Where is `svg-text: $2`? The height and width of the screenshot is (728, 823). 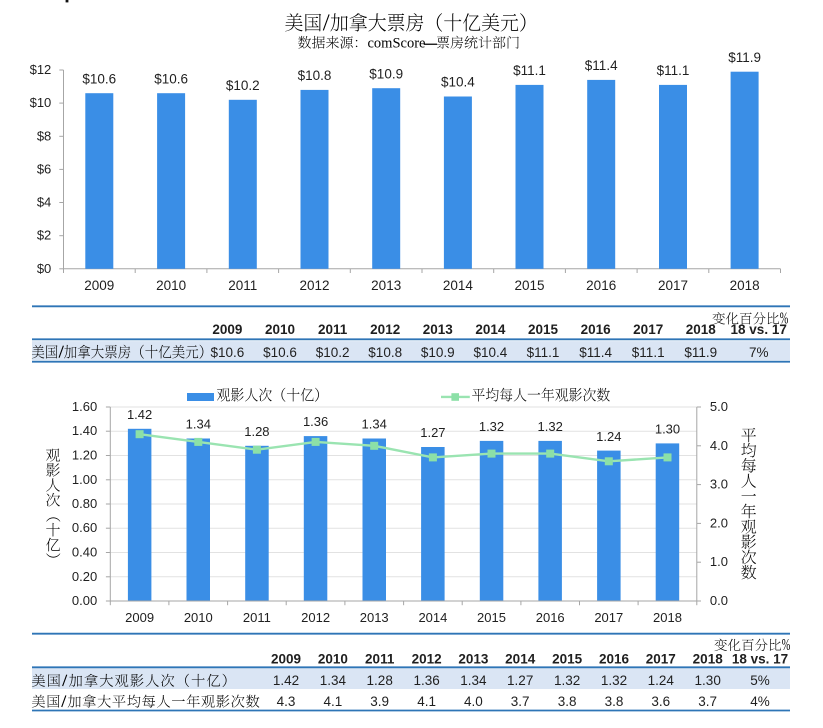 svg-text: $2 is located at coordinates (44, 235).